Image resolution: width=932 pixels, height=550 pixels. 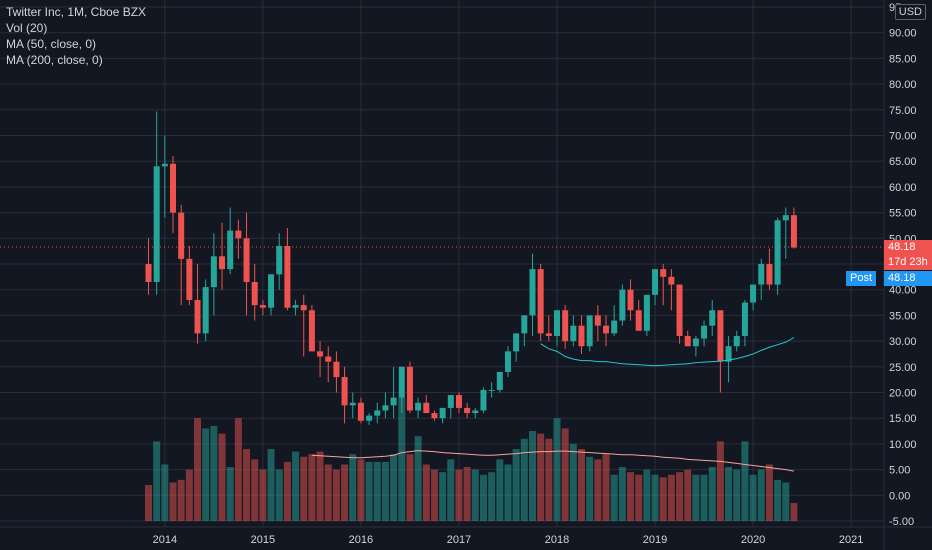 What do you see at coordinates (908, 247) in the screenshot?
I see `last-price-tag: 48.18` at bounding box center [908, 247].